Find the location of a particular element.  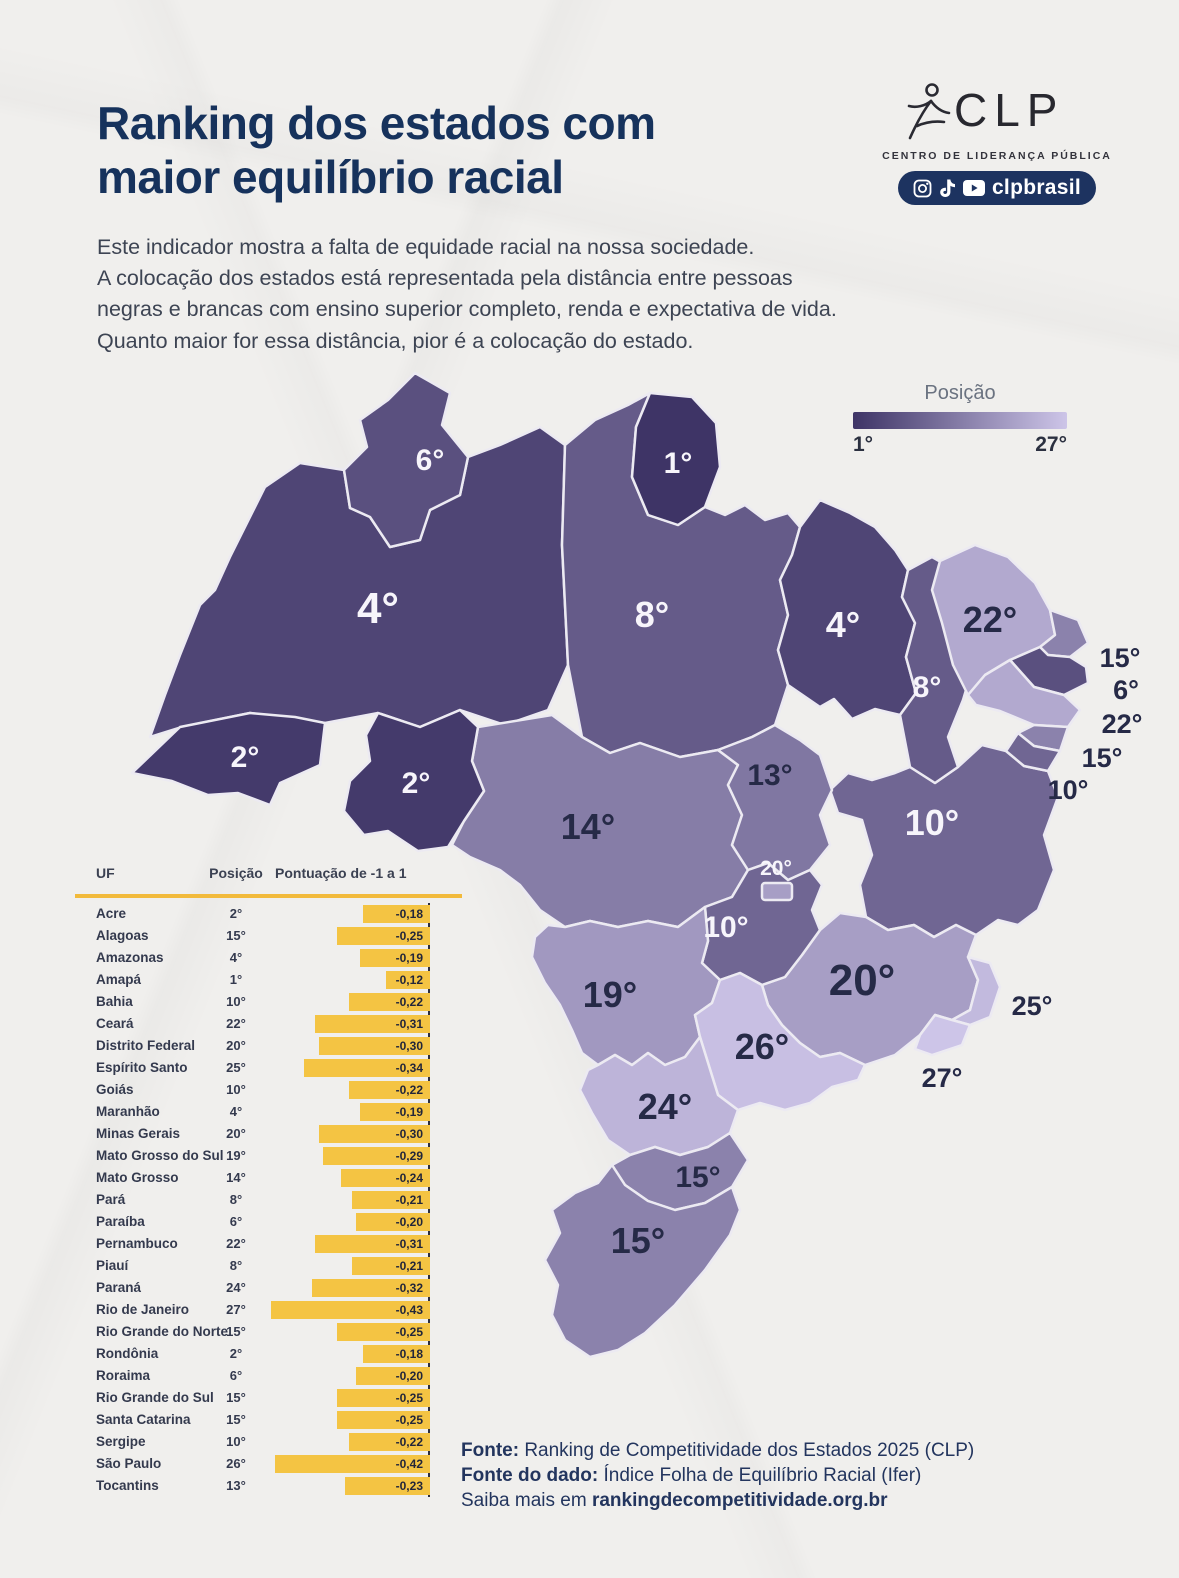

table-row: Espírito Santo 25° -0,34 is located at coordinates (268, 1068).